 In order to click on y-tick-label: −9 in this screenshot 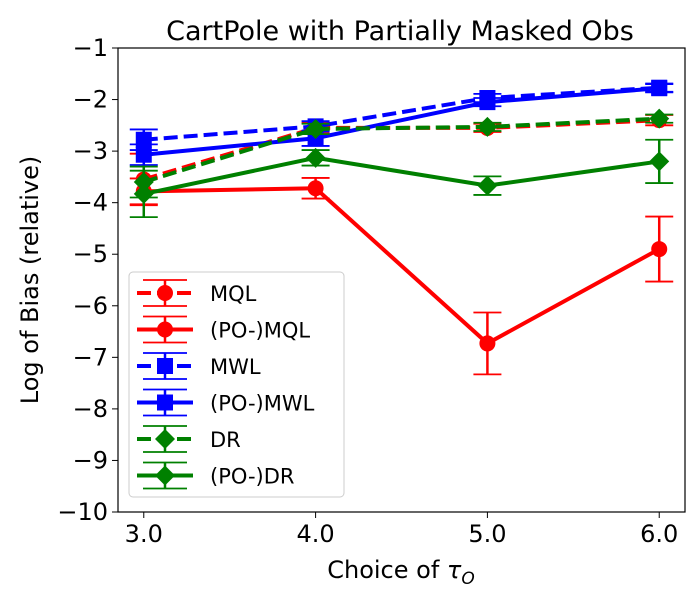, I will do `click(90, 460)`.